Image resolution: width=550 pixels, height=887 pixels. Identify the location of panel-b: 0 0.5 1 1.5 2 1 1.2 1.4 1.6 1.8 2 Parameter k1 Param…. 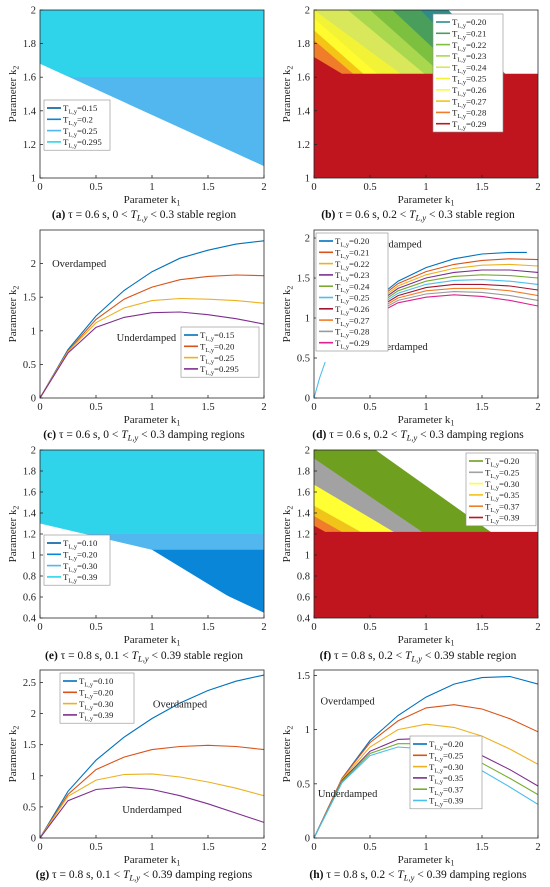
(411, 114).